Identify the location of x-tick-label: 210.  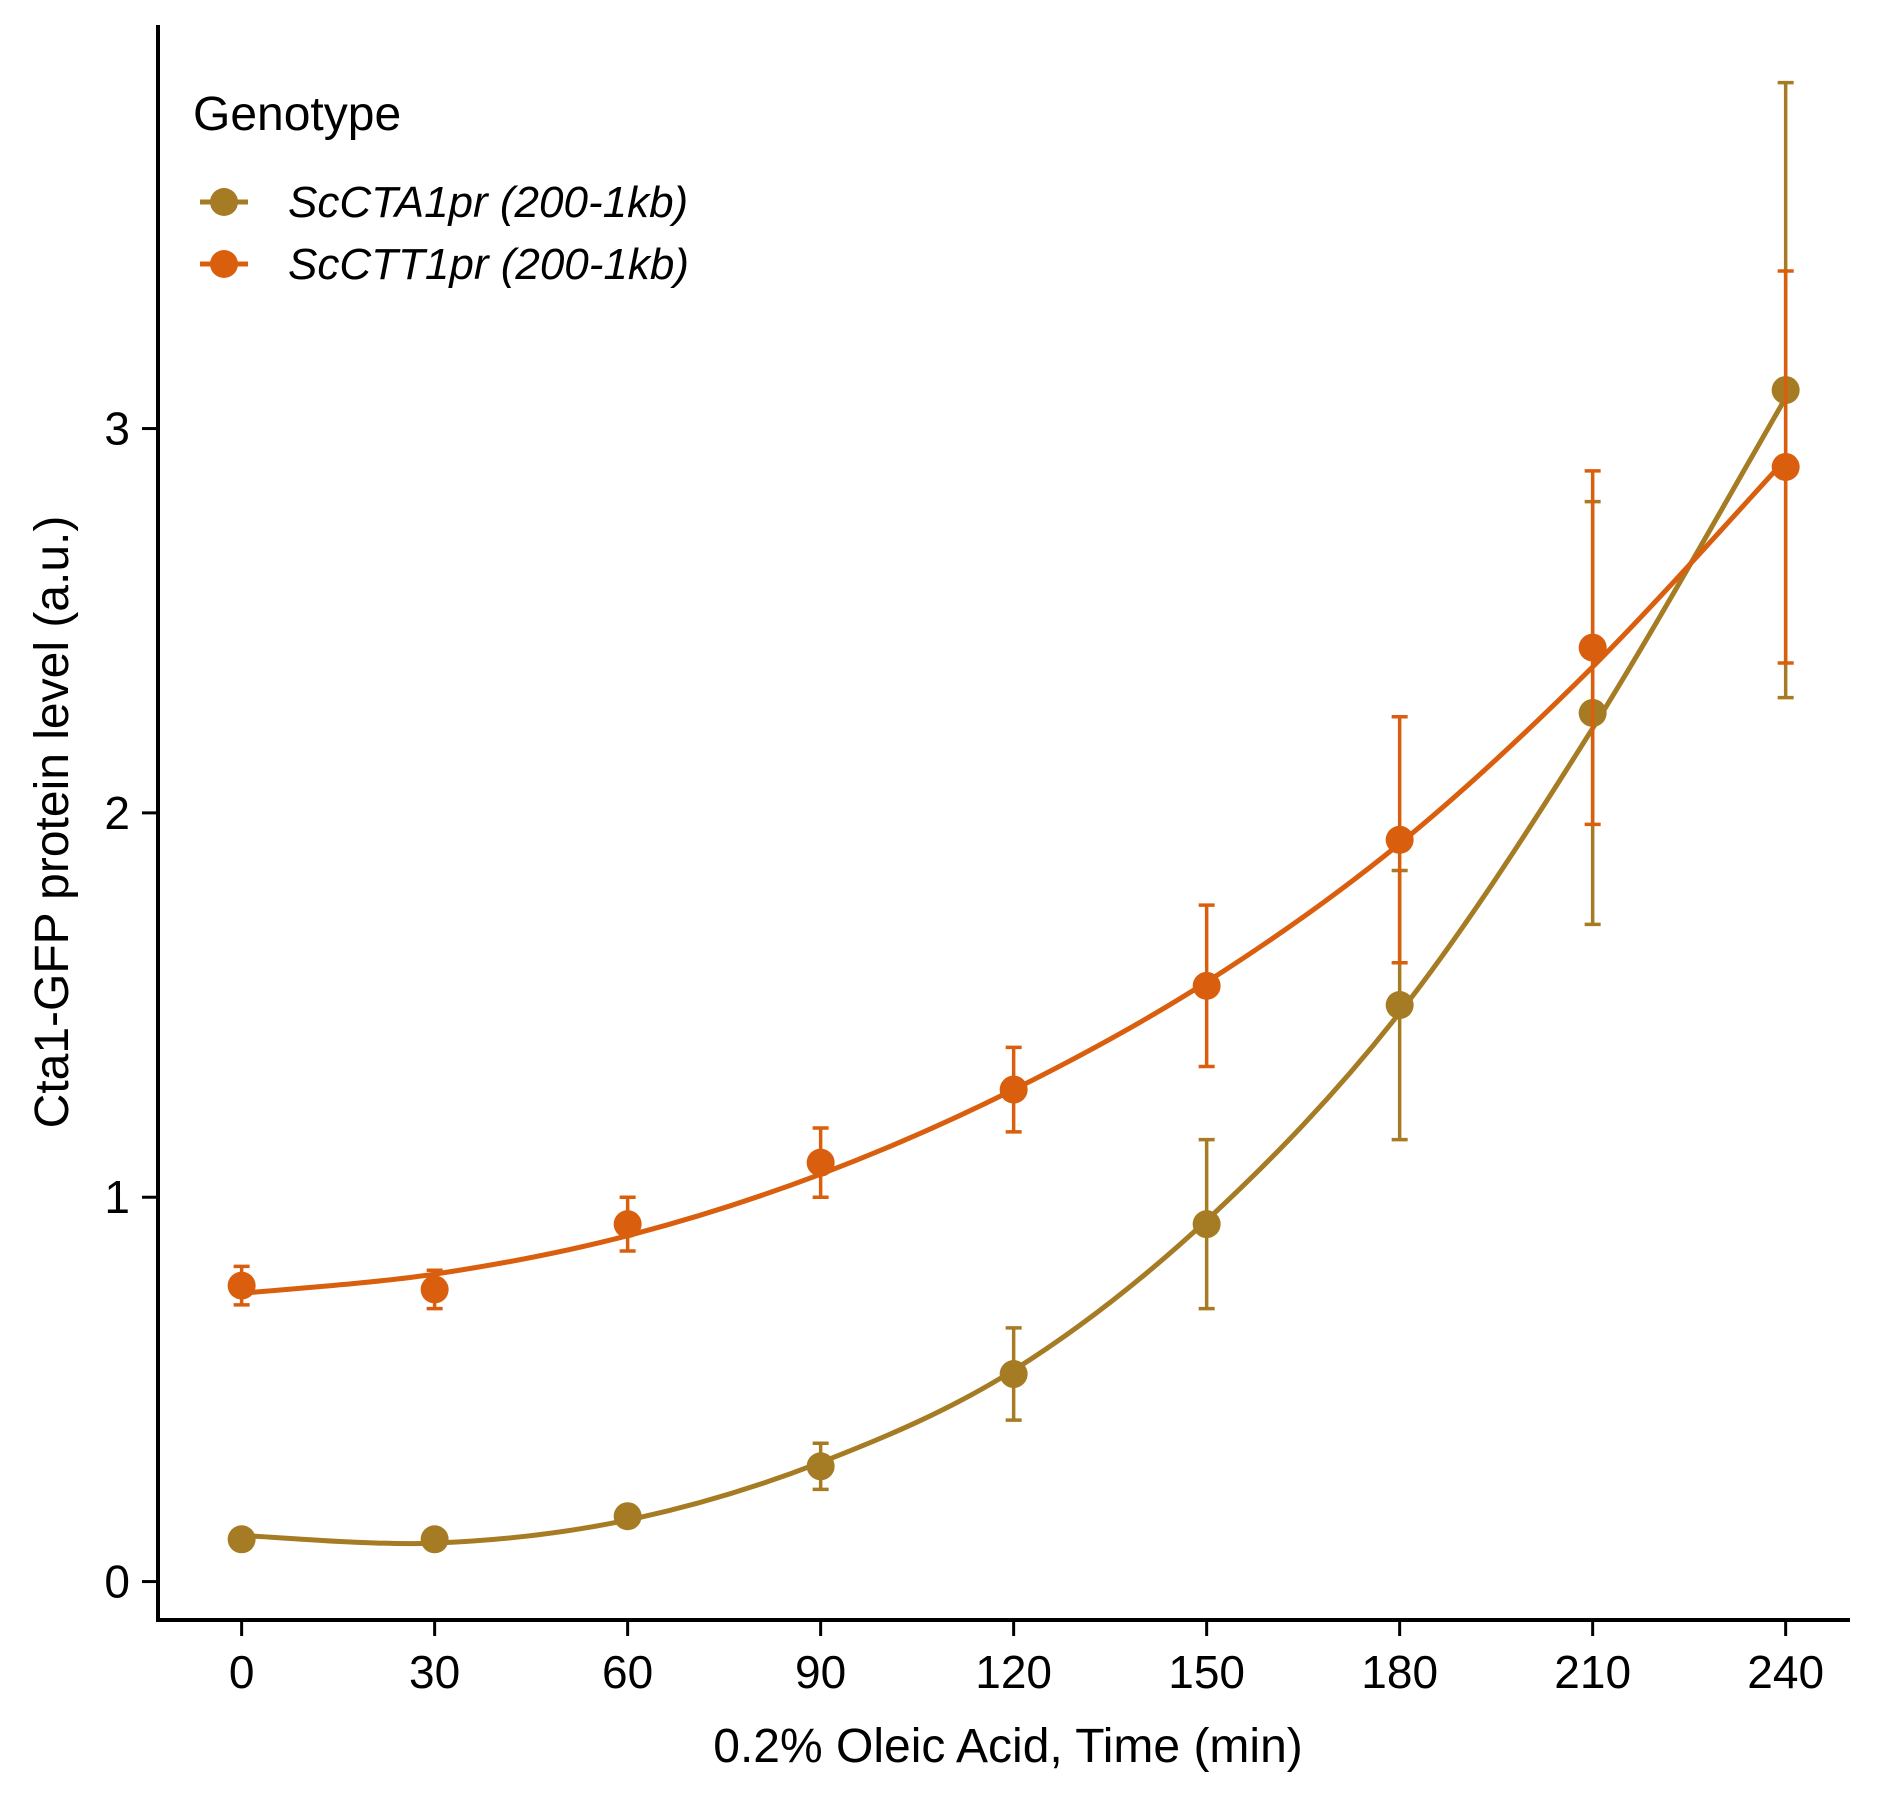
(1592, 1672).